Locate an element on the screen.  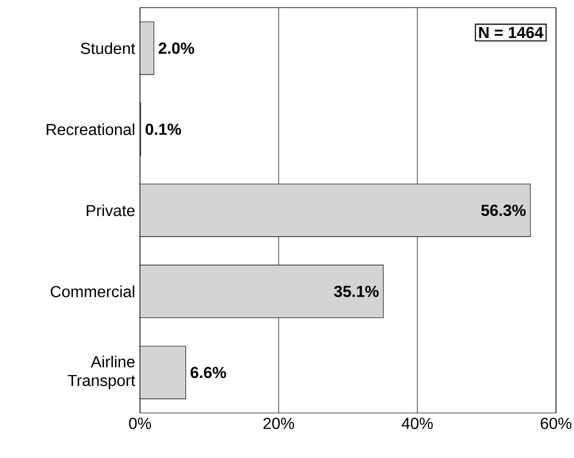
annotation: N = 1464 is located at coordinates (511, 32).